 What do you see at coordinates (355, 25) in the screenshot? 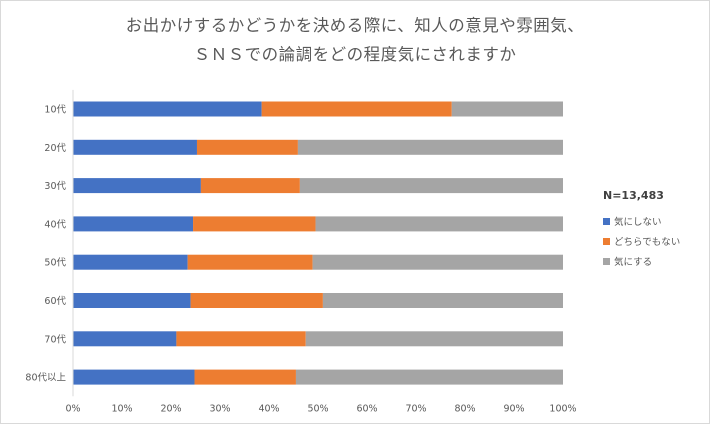
I see `chart-title-line-1: お出かけするかどうかを決める際に、知人の意見や雰囲気、` at bounding box center [355, 25].